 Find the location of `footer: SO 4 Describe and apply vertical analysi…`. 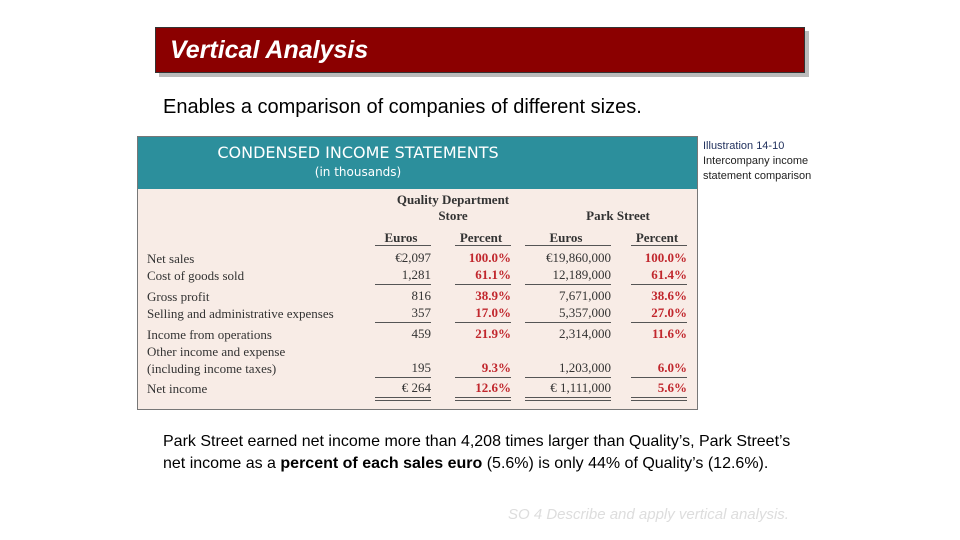

footer: SO 4 Describe and apply vertical analysi… is located at coordinates (648, 514).